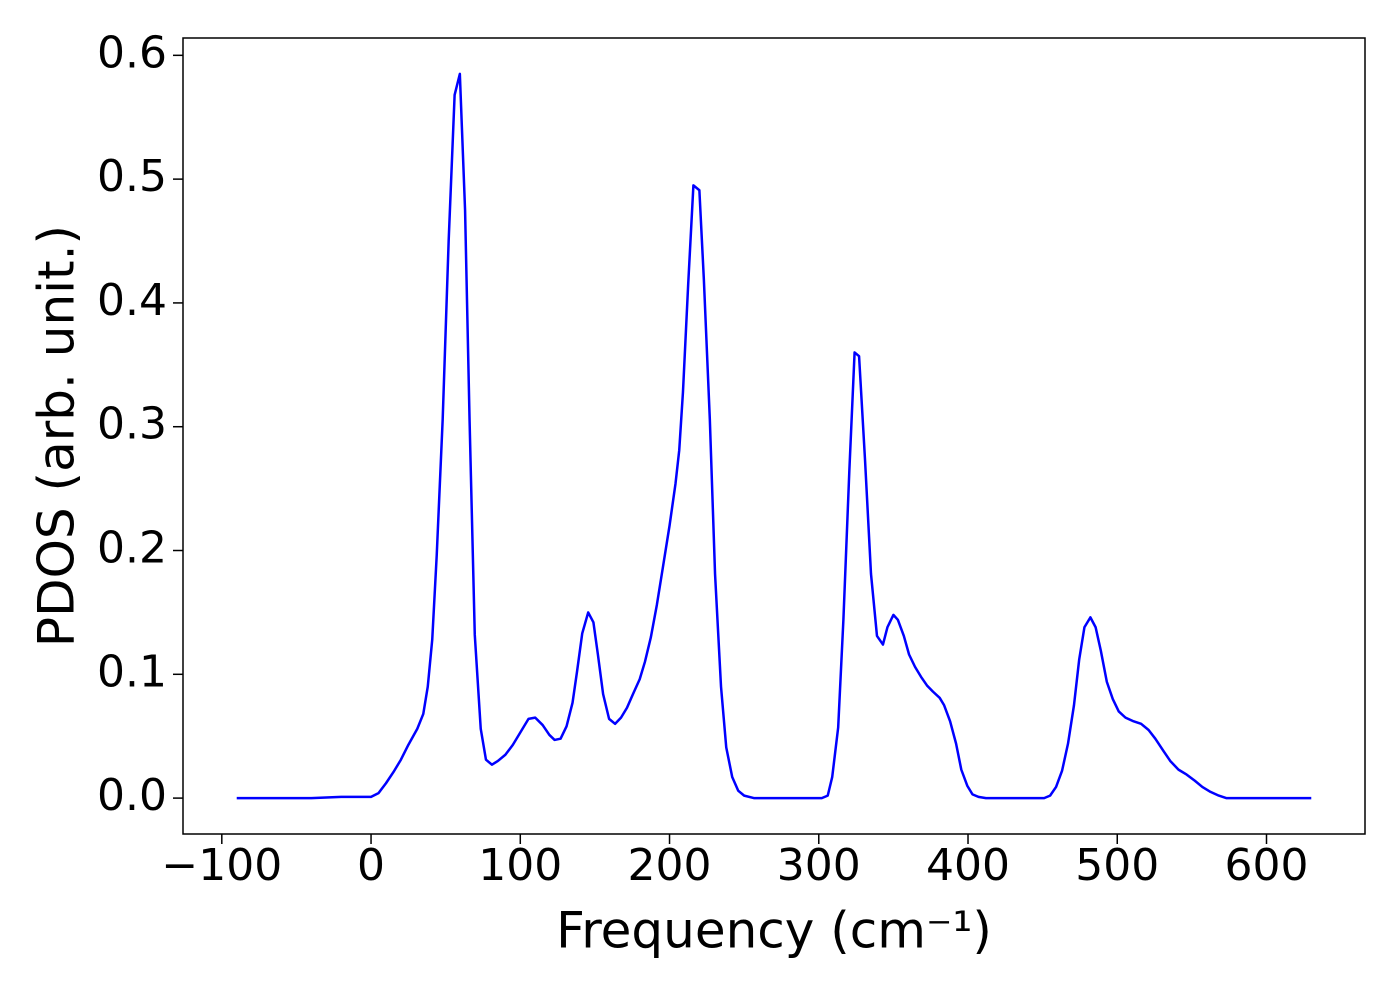  Describe the element at coordinates (819, 865) in the screenshot. I see `x-tick-label: 300` at that location.